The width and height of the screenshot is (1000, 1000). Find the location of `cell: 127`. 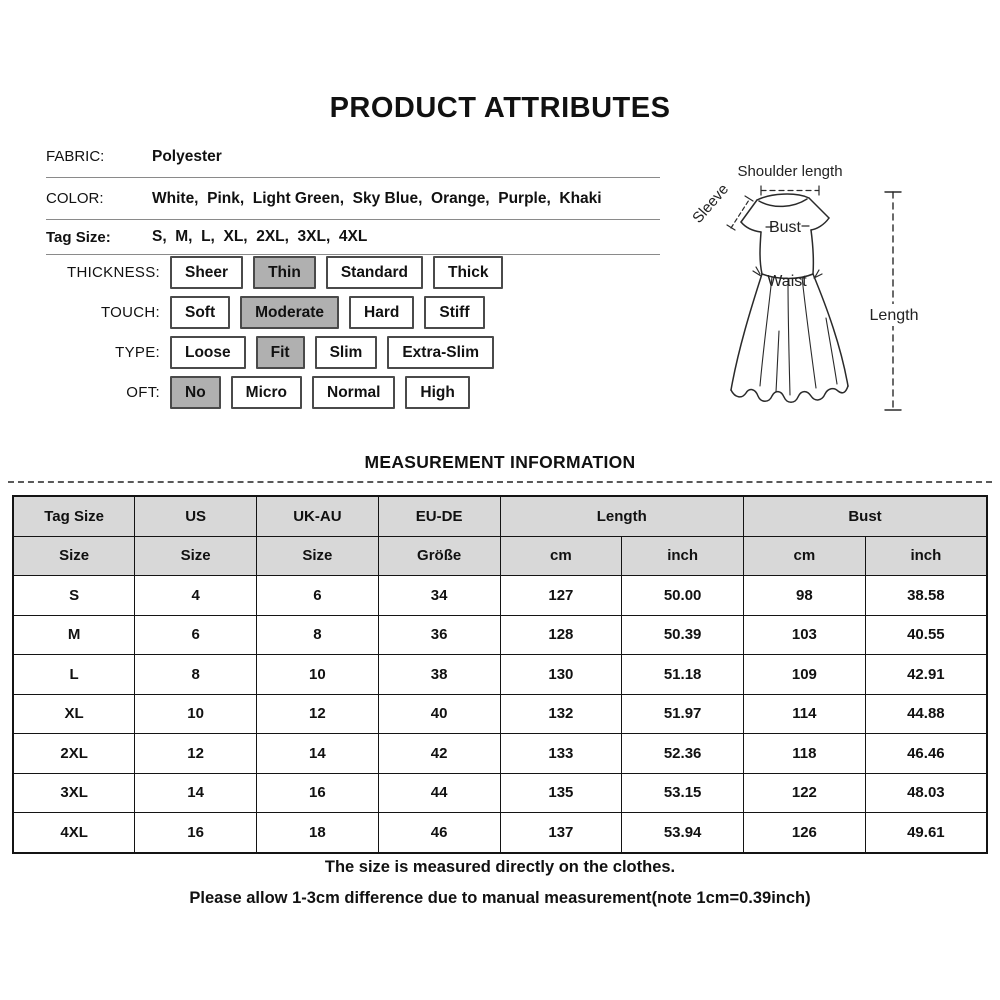

cell: 127 is located at coordinates (561, 595).